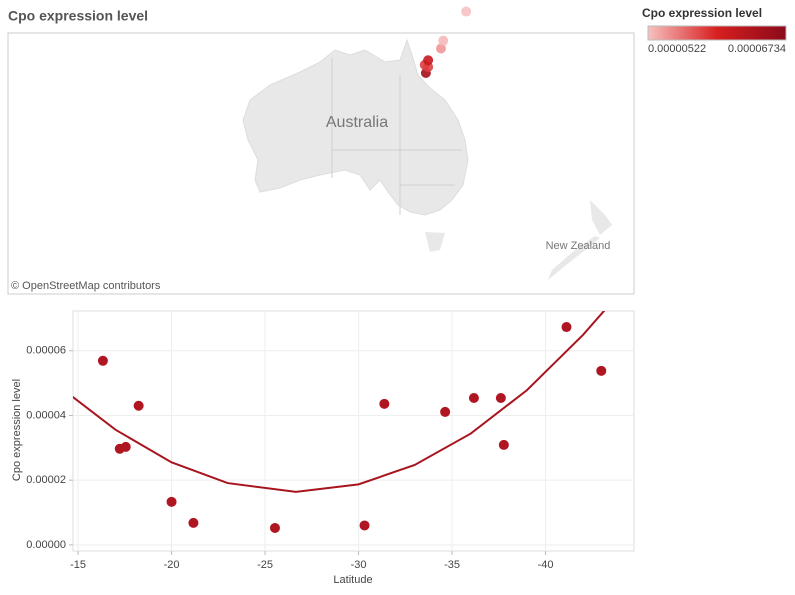  What do you see at coordinates (46, 545) in the screenshot?
I see `y-tick-label: 0.00000` at bounding box center [46, 545].